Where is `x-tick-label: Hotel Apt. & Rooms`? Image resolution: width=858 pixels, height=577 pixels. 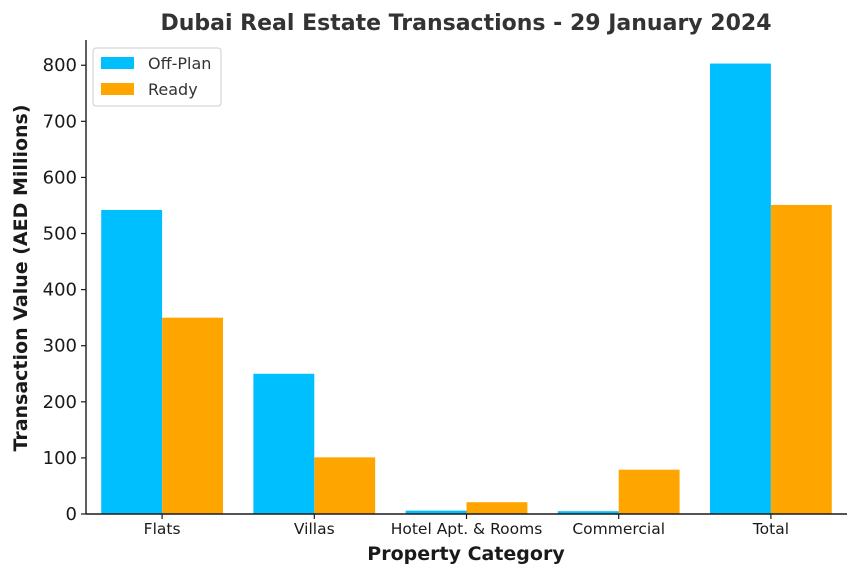 x-tick-label: Hotel Apt. & Rooms is located at coordinates (467, 529).